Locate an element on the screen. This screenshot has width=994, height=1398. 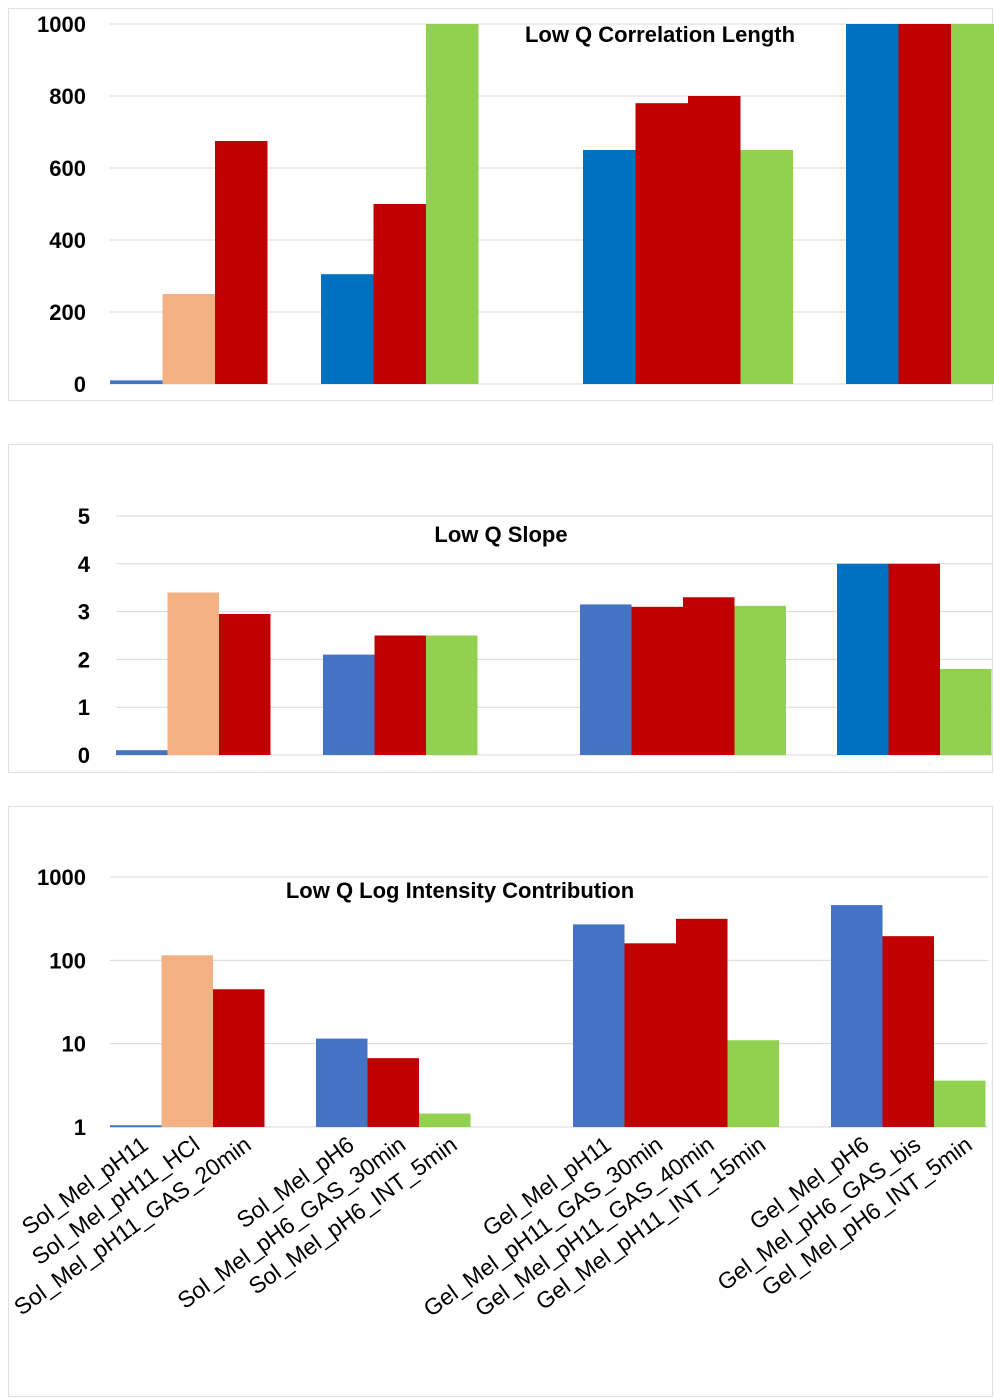
y-tick-label: 800 is located at coordinates (67, 96).